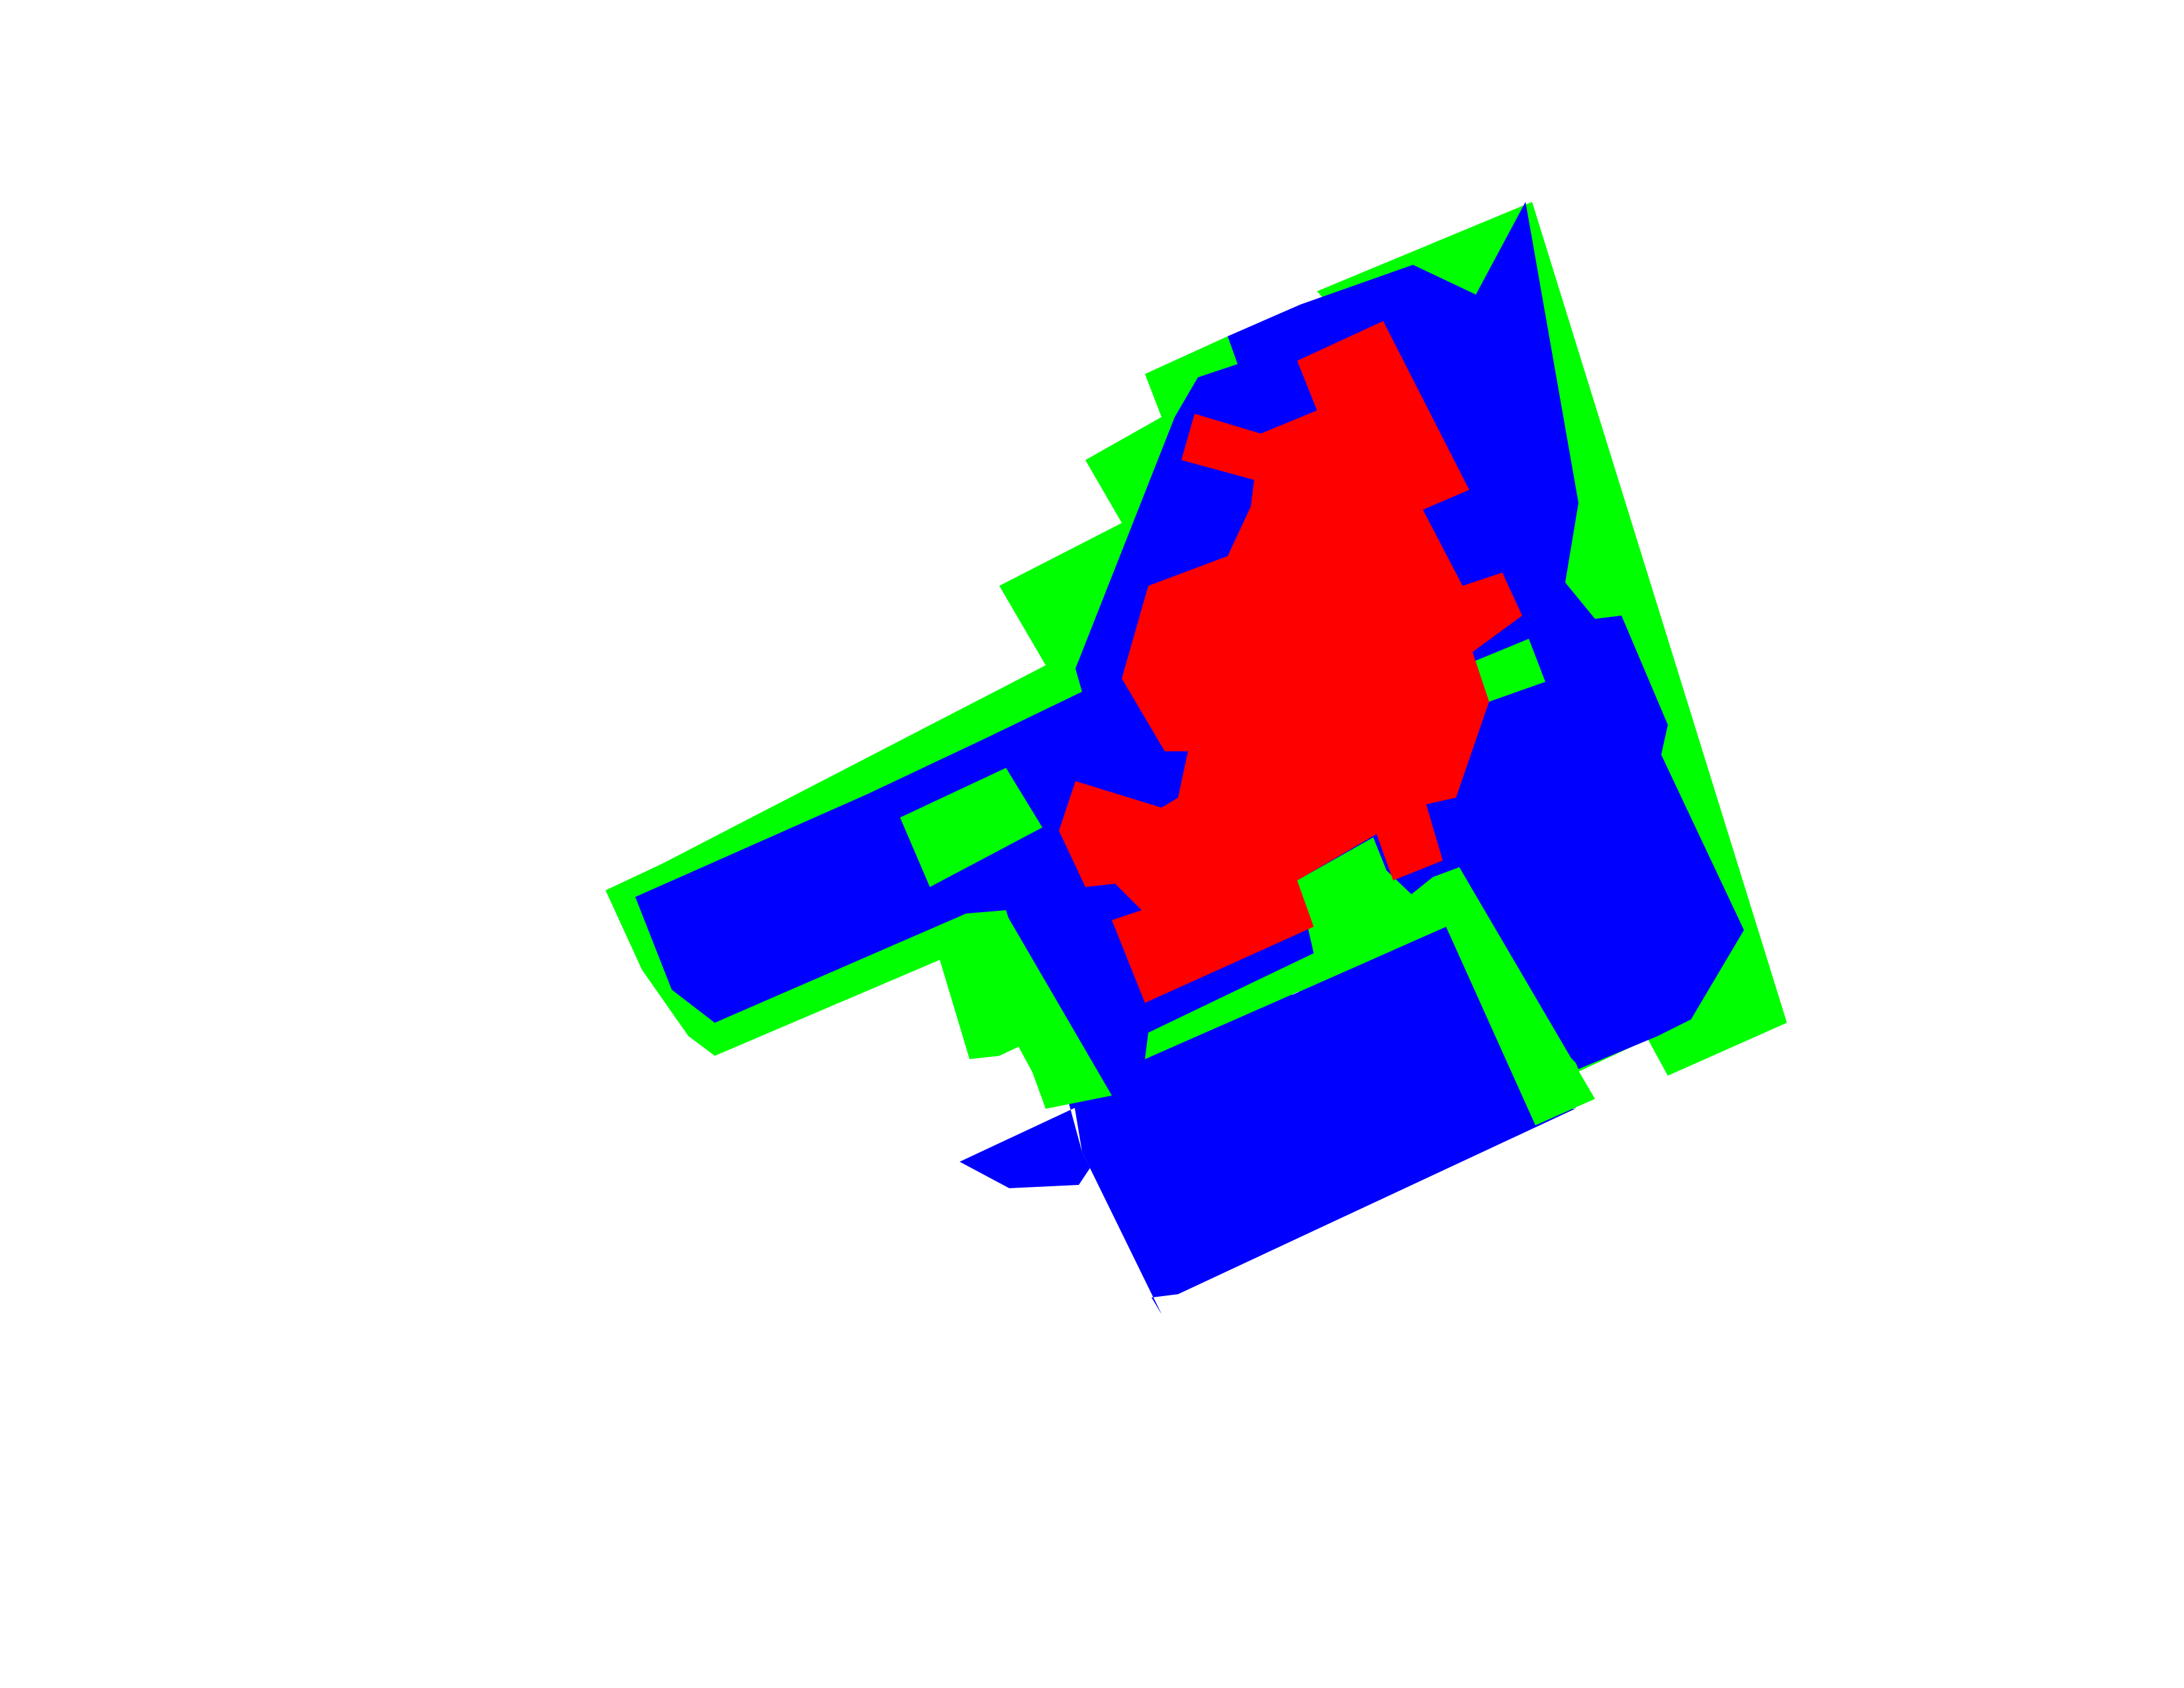 The height and width of the screenshot is (1688, 2184). I want to click on green-small-rect-left, so click(971, 827).